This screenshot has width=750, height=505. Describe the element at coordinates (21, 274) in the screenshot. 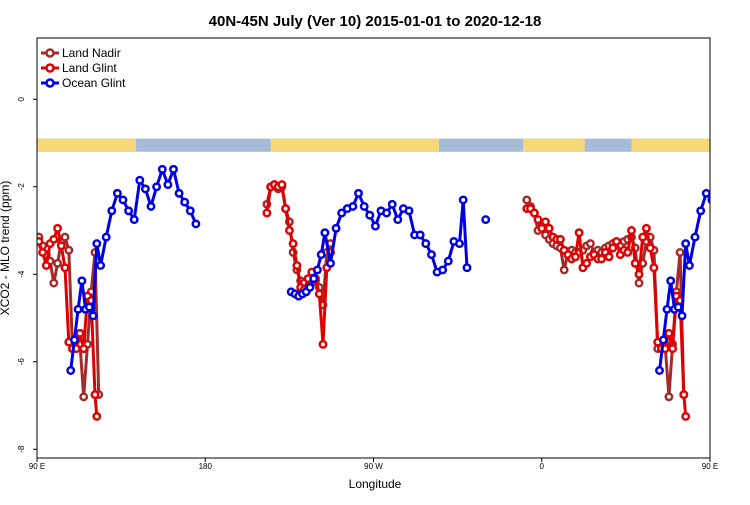

I see `y-tick-label: -4` at that location.